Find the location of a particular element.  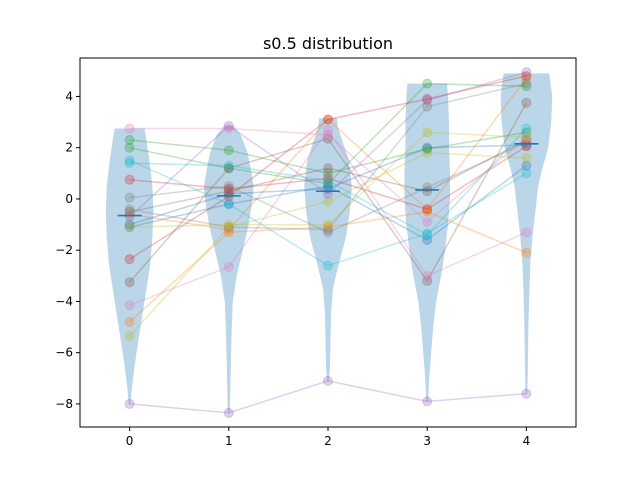

y-tick-label-2: 2 is located at coordinates (69, 148).